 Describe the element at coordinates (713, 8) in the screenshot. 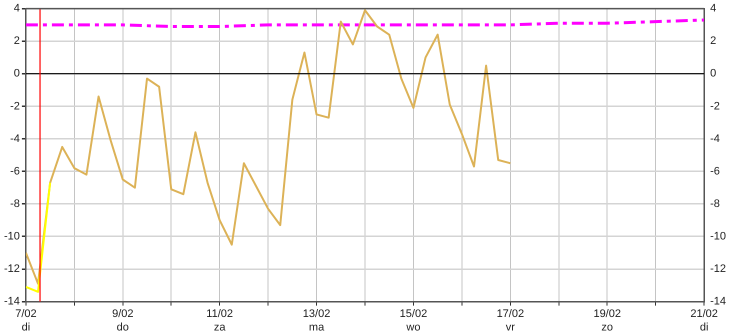

I see `y2-tick-label: 4` at that location.